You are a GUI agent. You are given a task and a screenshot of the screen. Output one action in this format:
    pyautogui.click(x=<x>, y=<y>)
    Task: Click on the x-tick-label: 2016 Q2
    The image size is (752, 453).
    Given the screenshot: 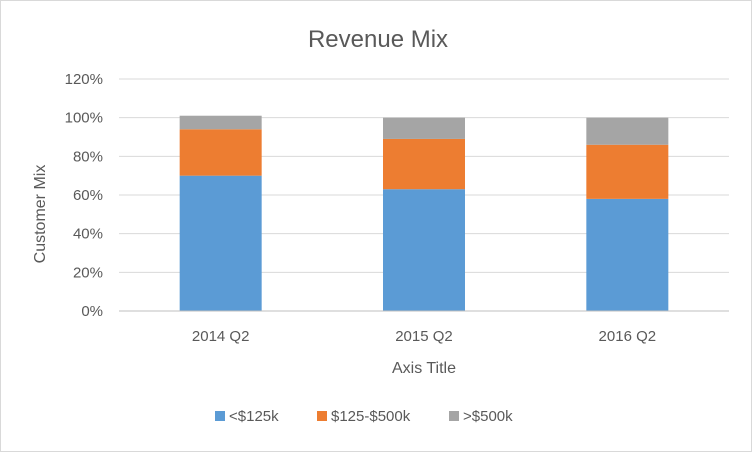 What is the action you would take?
    pyautogui.click(x=628, y=336)
    